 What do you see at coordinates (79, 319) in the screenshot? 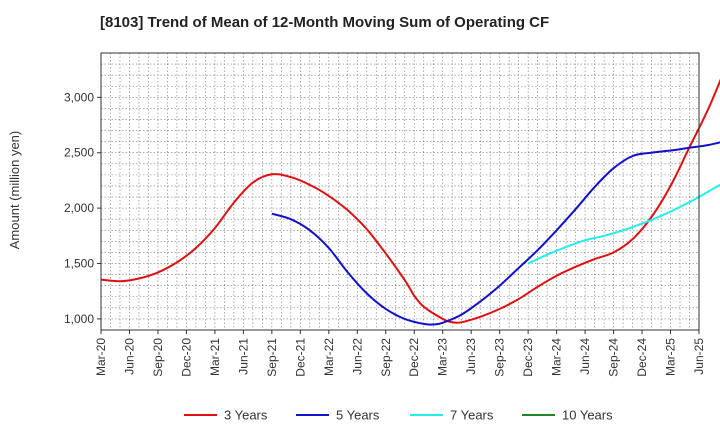
I see `y-tick-label: 1,000` at bounding box center [79, 319].